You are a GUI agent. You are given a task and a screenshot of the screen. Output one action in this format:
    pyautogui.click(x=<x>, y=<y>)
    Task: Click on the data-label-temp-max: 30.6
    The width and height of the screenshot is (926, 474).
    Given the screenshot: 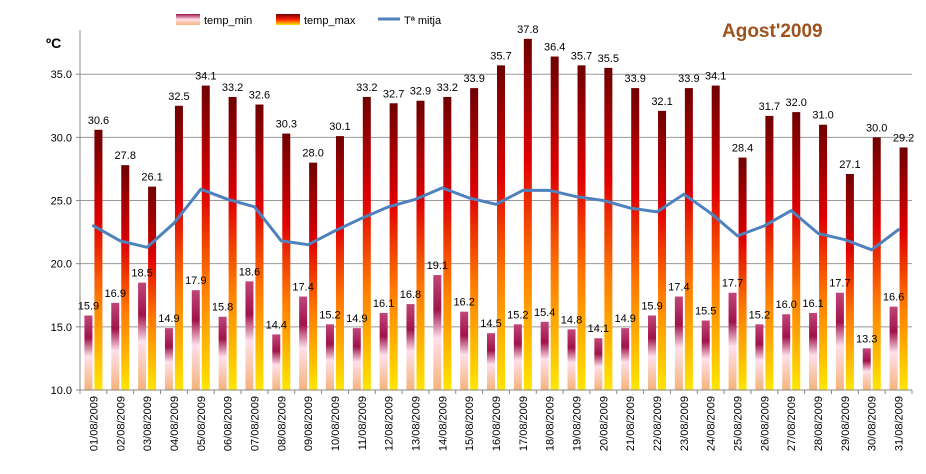 What is the action you would take?
    pyautogui.click(x=98, y=121)
    